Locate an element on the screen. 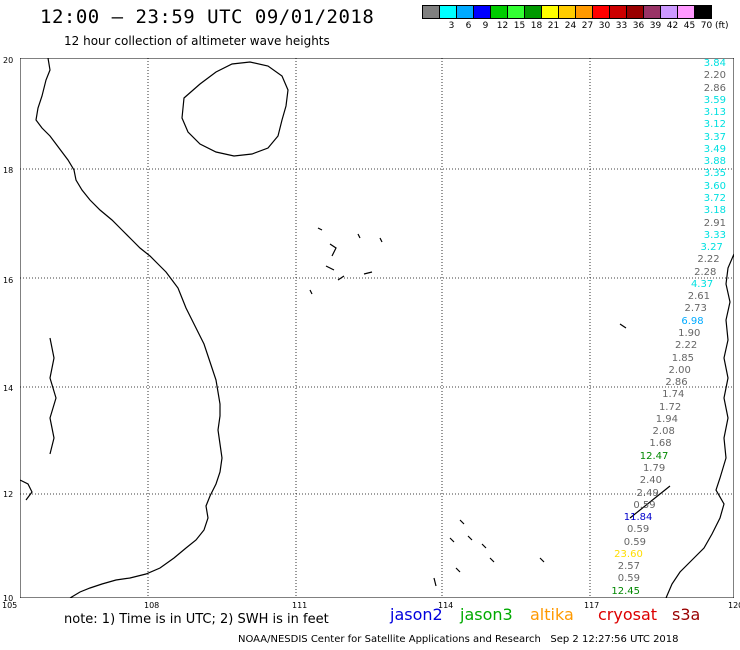 The height and width of the screenshot is (650, 740). scale-label: 70 is located at coordinates (706, 26).